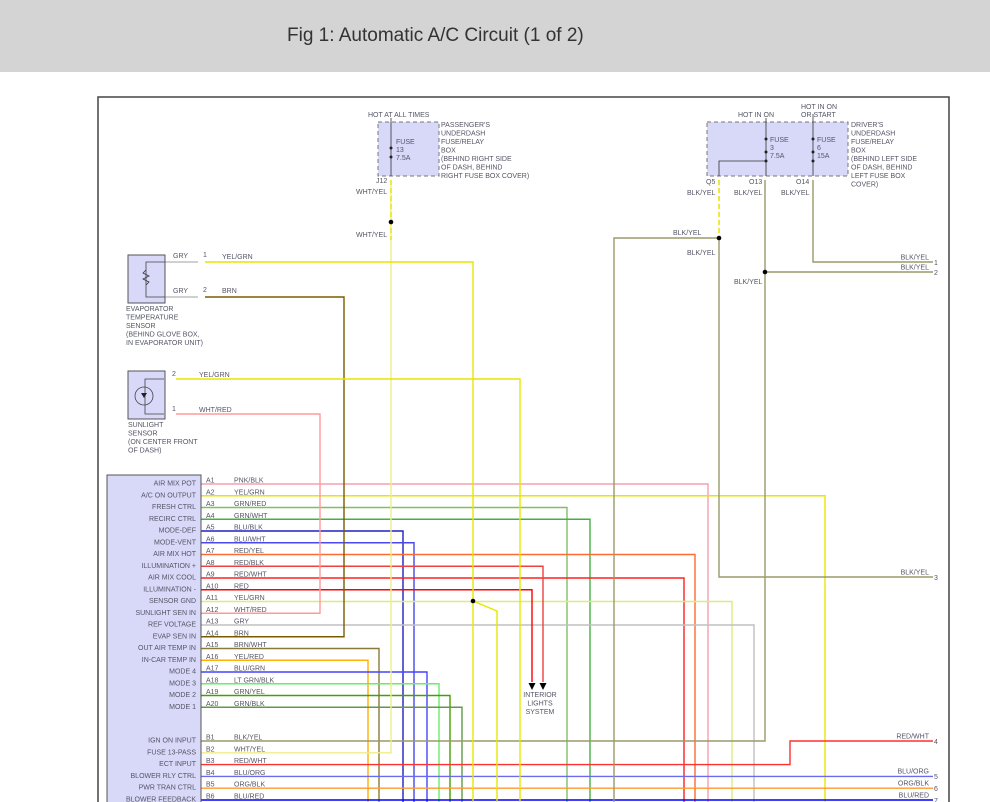 This screenshot has height=802, width=990. What do you see at coordinates (241, 622) in the screenshot?
I see `wire-color-label: GRY` at bounding box center [241, 622].